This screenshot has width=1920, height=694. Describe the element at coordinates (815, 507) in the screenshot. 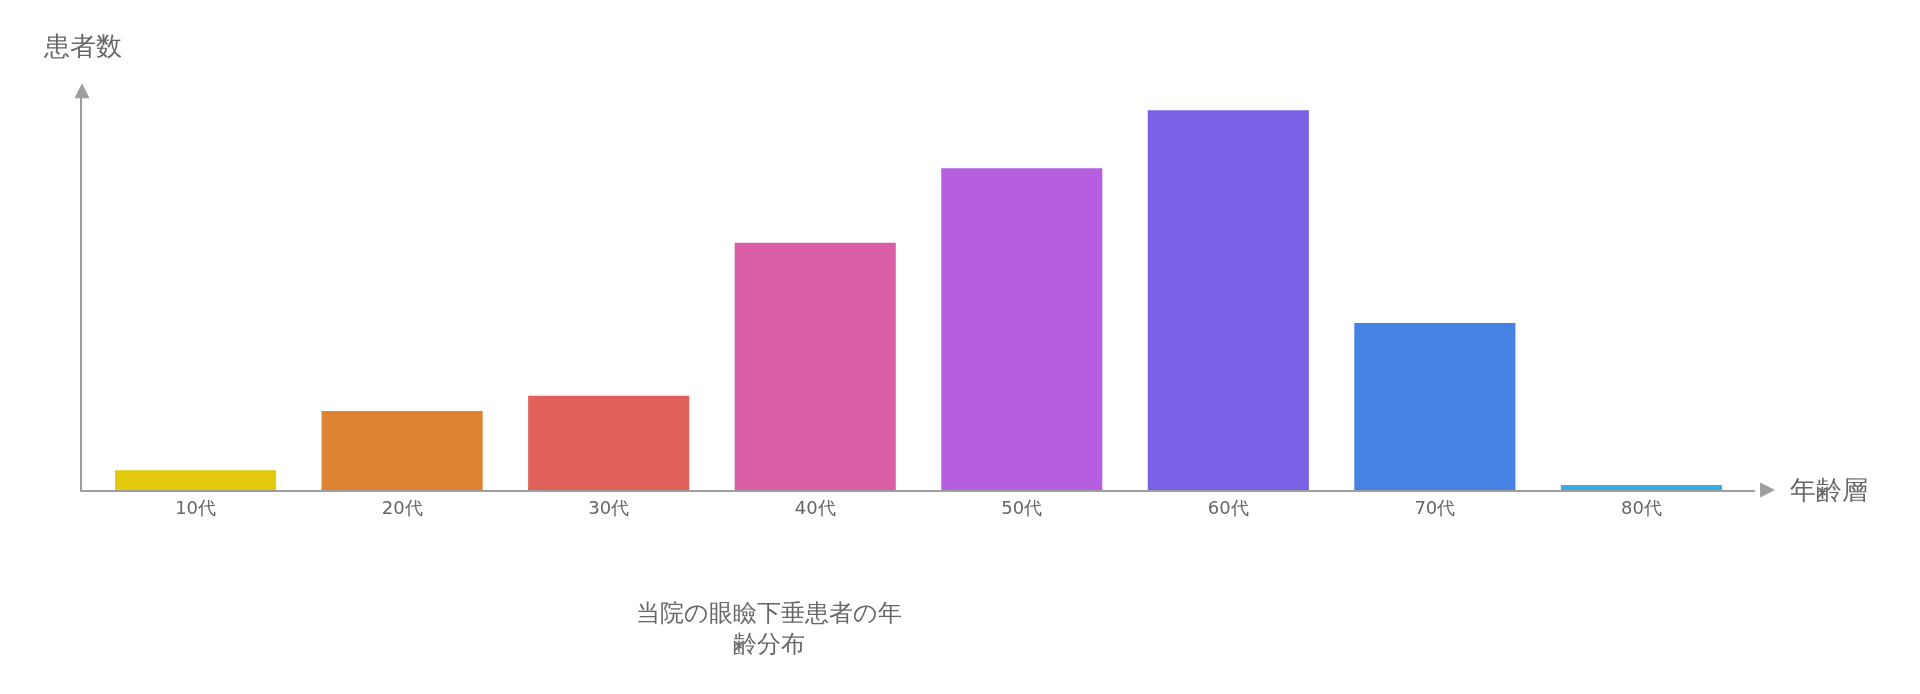

I see `x-tick-label: 40代` at that location.